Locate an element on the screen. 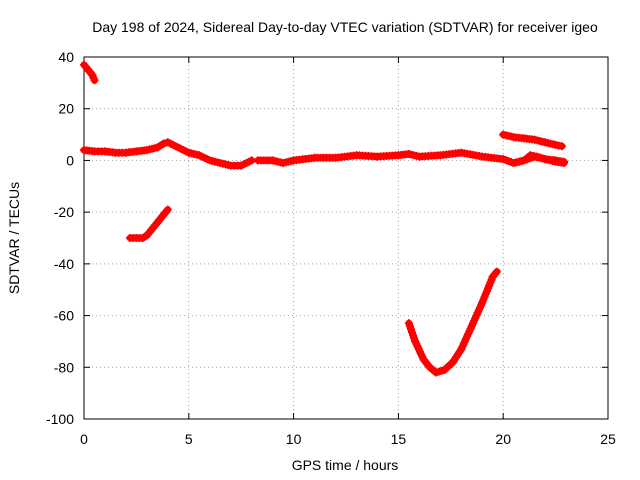  x-tick-label: 20 is located at coordinates (503, 439).